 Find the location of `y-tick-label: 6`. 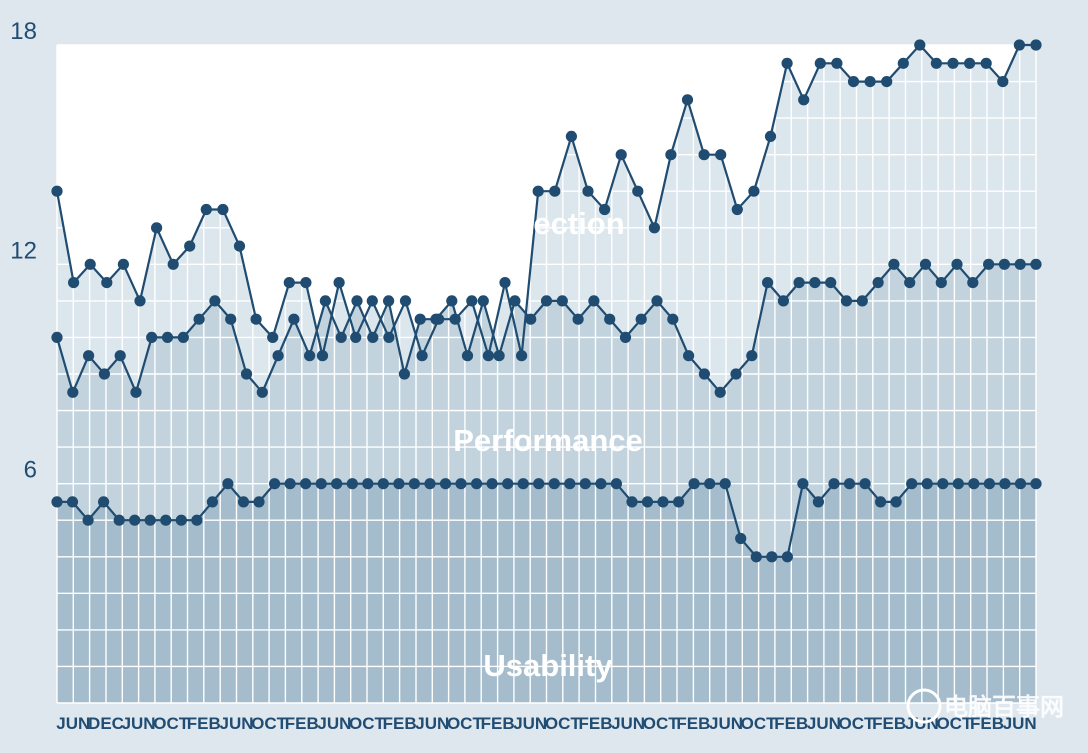

y-tick-label: 6 is located at coordinates (30, 470).